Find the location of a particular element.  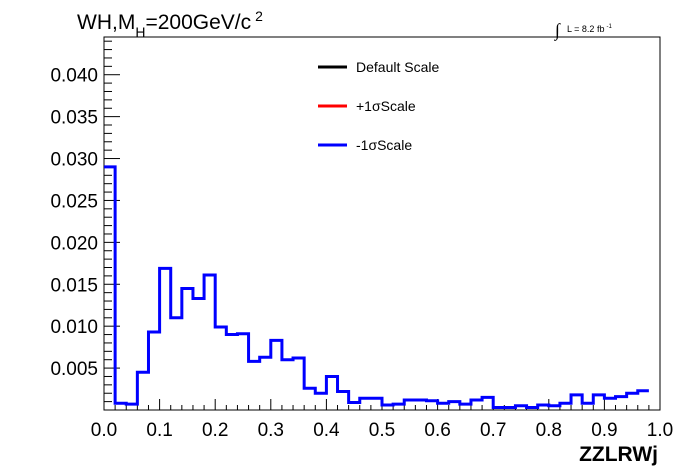

chart-title: WH,MH=200GeV/c 2 is located at coordinates (170, 24).